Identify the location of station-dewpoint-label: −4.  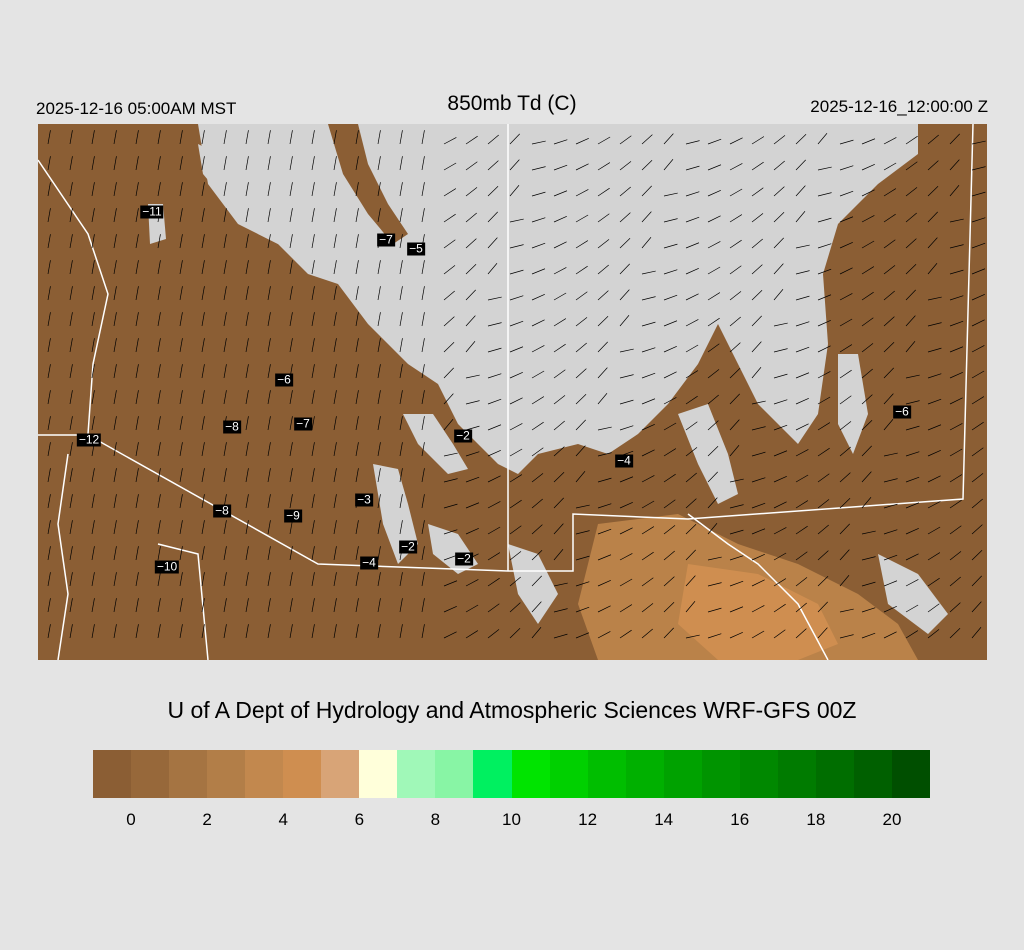
(624, 460).